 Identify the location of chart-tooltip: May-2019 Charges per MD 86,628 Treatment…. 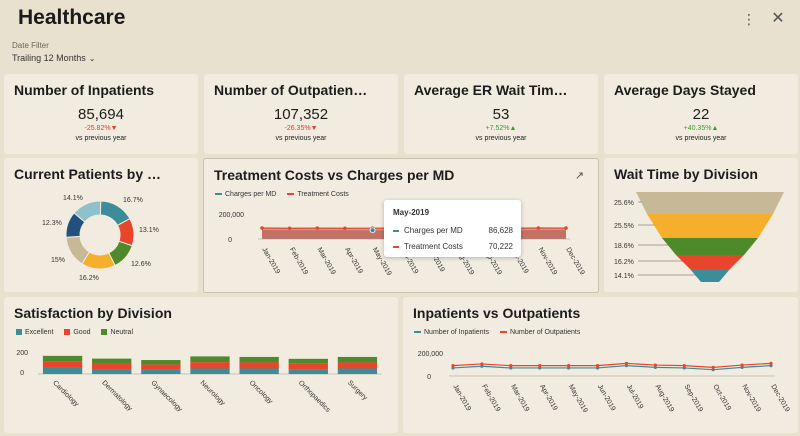
(452, 228).